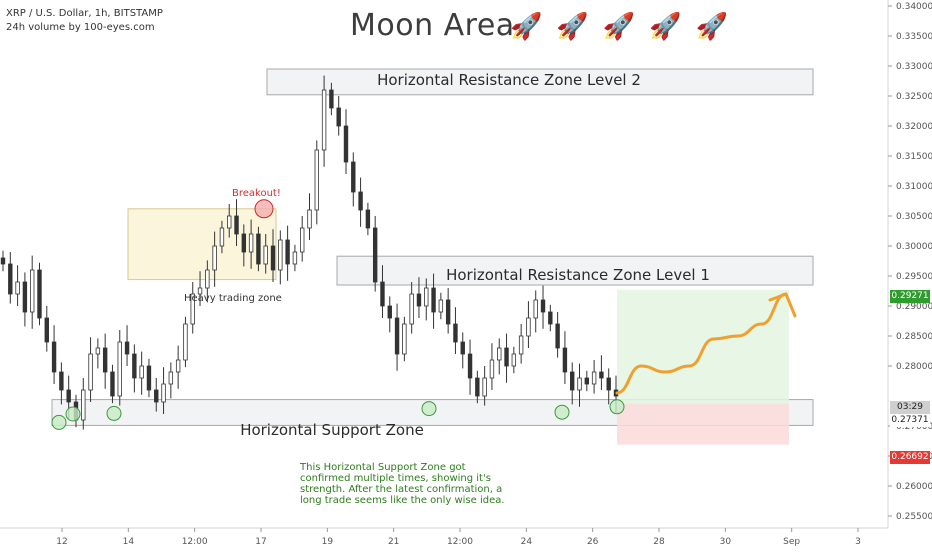 The image size is (932, 554). What do you see at coordinates (527, 542) in the screenshot?
I see `x-tick-label: 24` at bounding box center [527, 542].